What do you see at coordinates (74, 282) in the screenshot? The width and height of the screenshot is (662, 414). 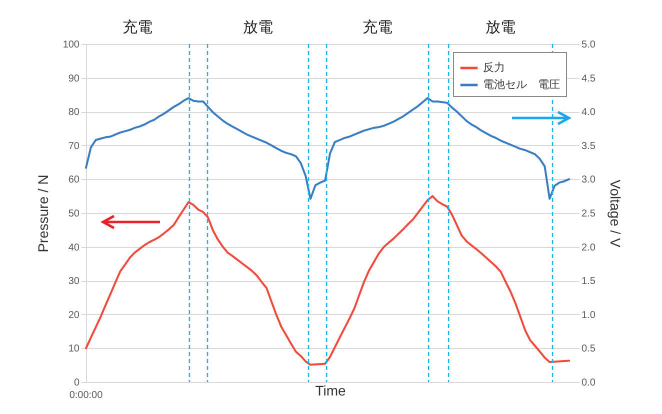 I see `y-tick-label: 30` at bounding box center [74, 282].